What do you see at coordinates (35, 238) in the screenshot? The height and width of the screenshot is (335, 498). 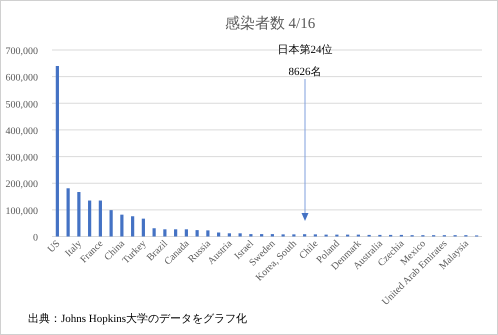 I see `y-tick-label: 0` at bounding box center [35, 238].